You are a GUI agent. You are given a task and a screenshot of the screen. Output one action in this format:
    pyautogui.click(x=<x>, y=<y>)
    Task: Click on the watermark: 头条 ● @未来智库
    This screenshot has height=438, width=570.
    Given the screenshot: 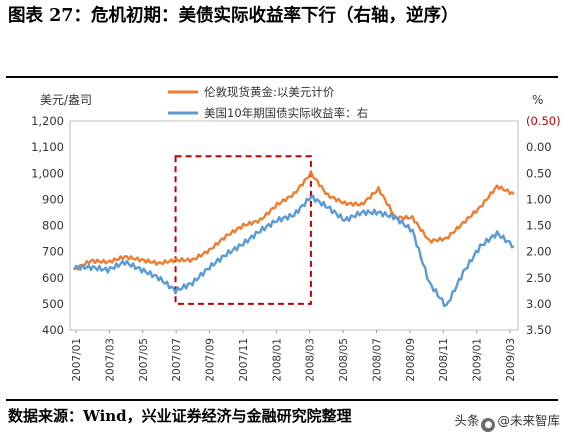 What is the action you would take?
    pyautogui.click(x=507, y=421)
    